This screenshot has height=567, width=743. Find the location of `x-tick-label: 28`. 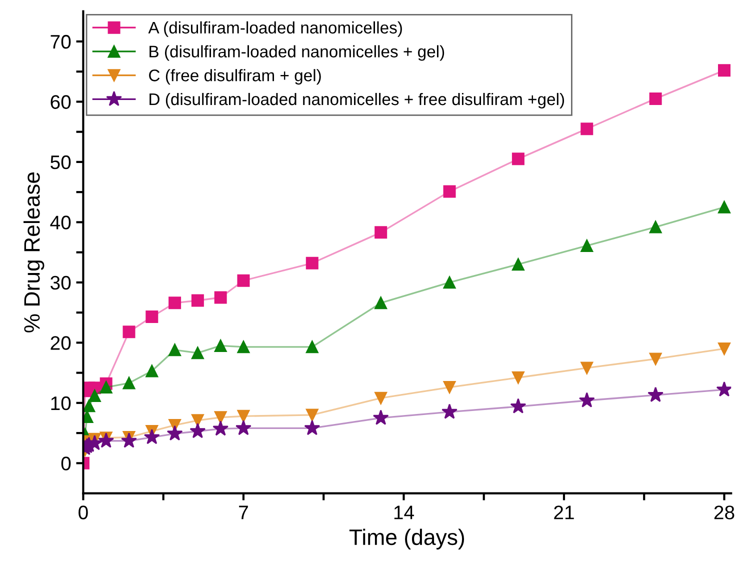

x-tick-label: 28 is located at coordinates (724, 513).